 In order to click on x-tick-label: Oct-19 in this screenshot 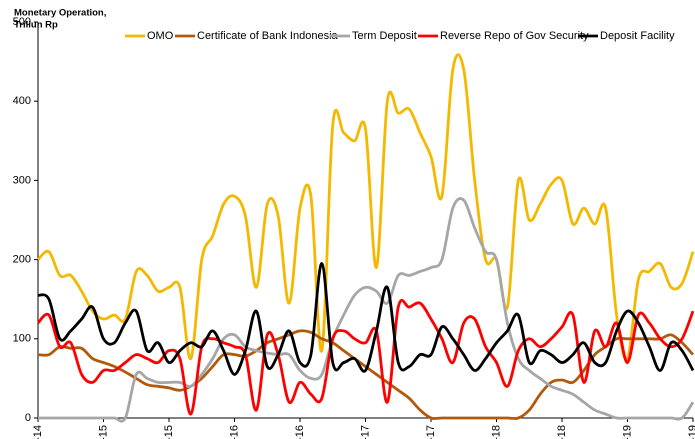, I will do `click(691, 432)`.